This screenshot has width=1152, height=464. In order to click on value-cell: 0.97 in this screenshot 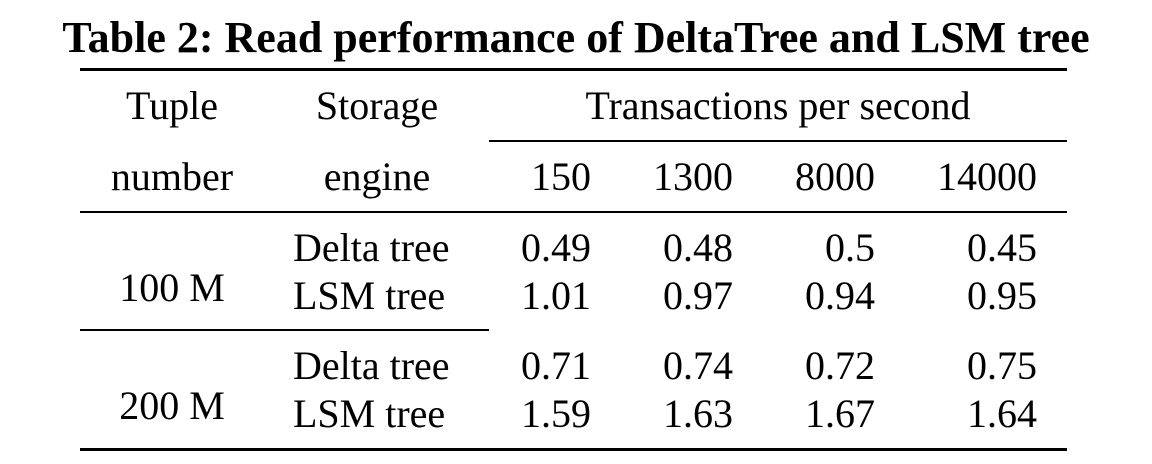, I will do `click(698, 295)`.